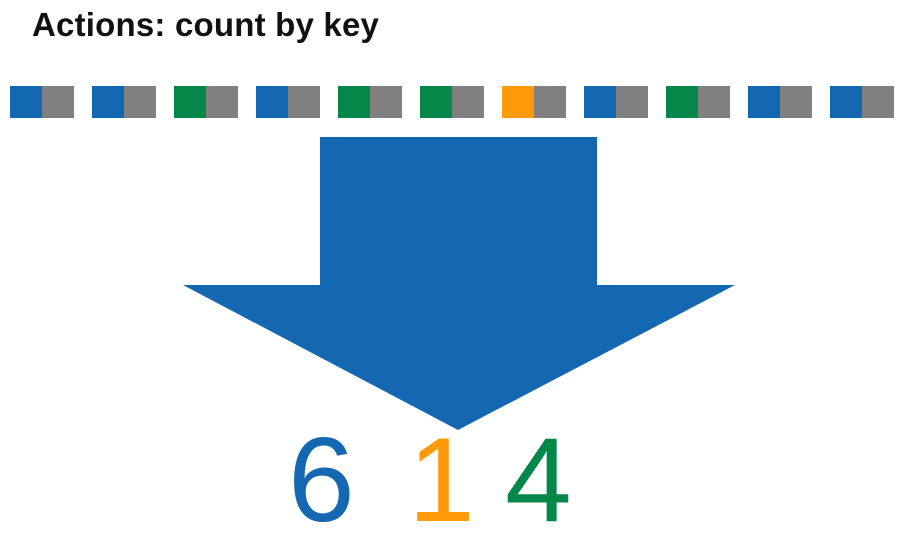 Image resolution: width=900 pixels, height=547 pixels. What do you see at coordinates (538, 480) in the screenshot?
I see `count-green: 4` at bounding box center [538, 480].